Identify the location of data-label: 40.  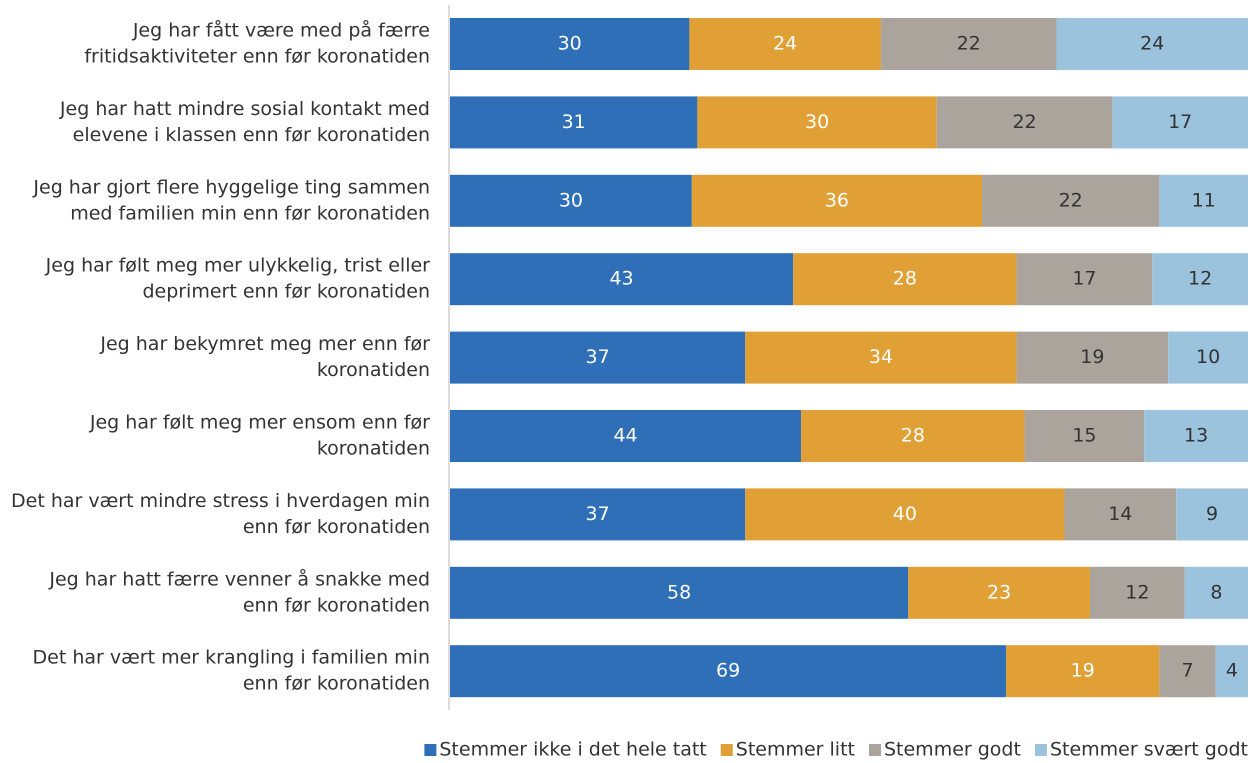
(905, 514).